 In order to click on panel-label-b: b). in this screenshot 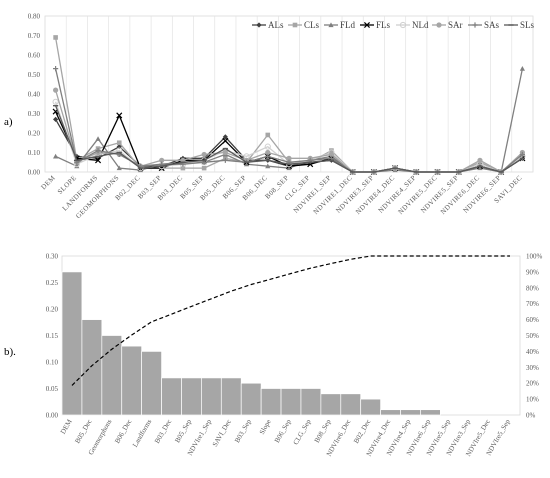, I will do `click(10, 352)`.